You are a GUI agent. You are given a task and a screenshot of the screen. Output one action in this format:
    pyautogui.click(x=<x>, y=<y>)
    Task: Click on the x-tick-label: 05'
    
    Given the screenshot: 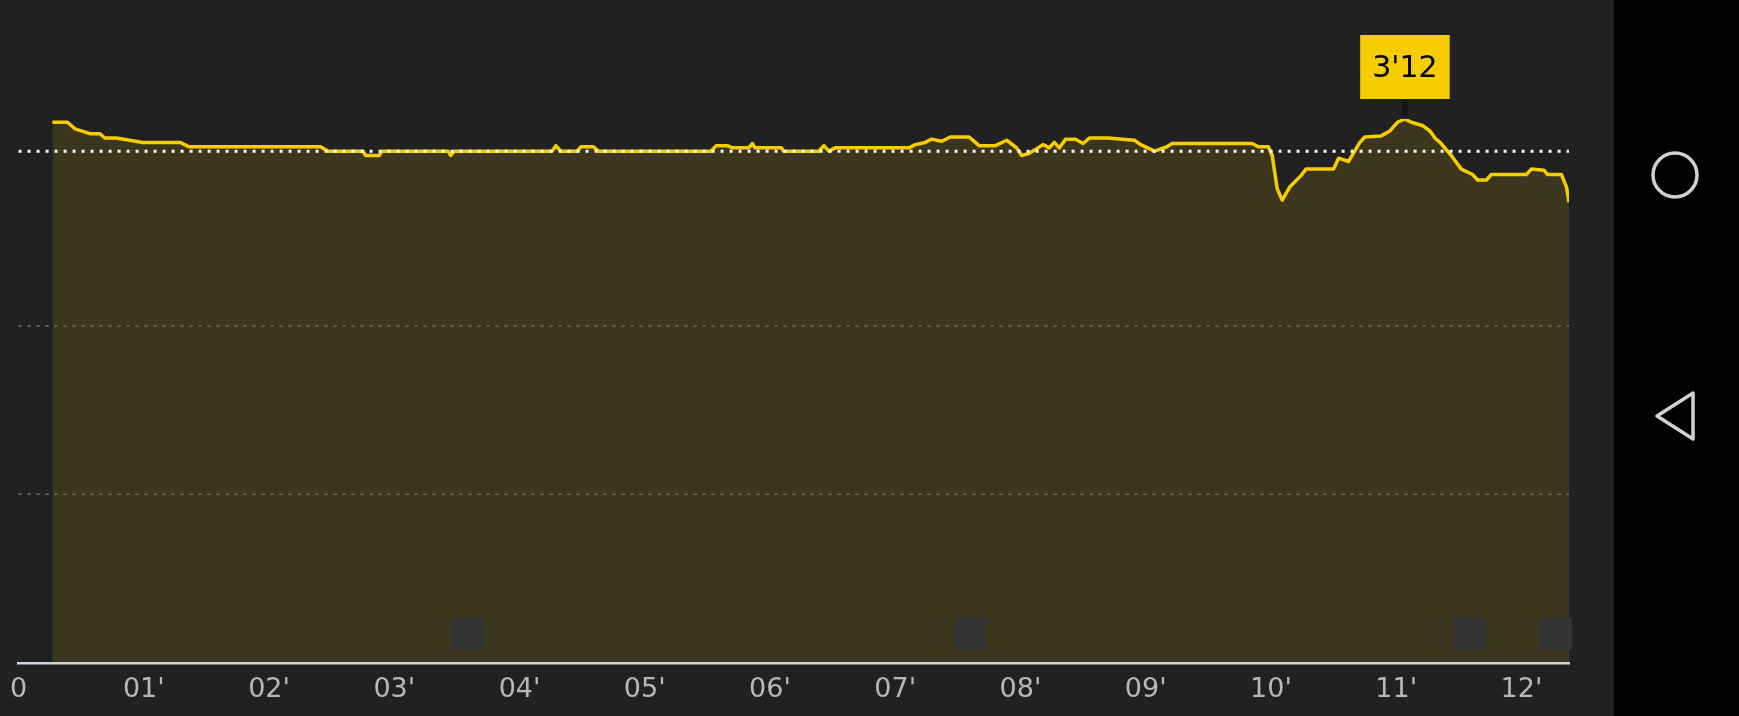 What is the action you would take?
    pyautogui.click(x=644, y=687)
    